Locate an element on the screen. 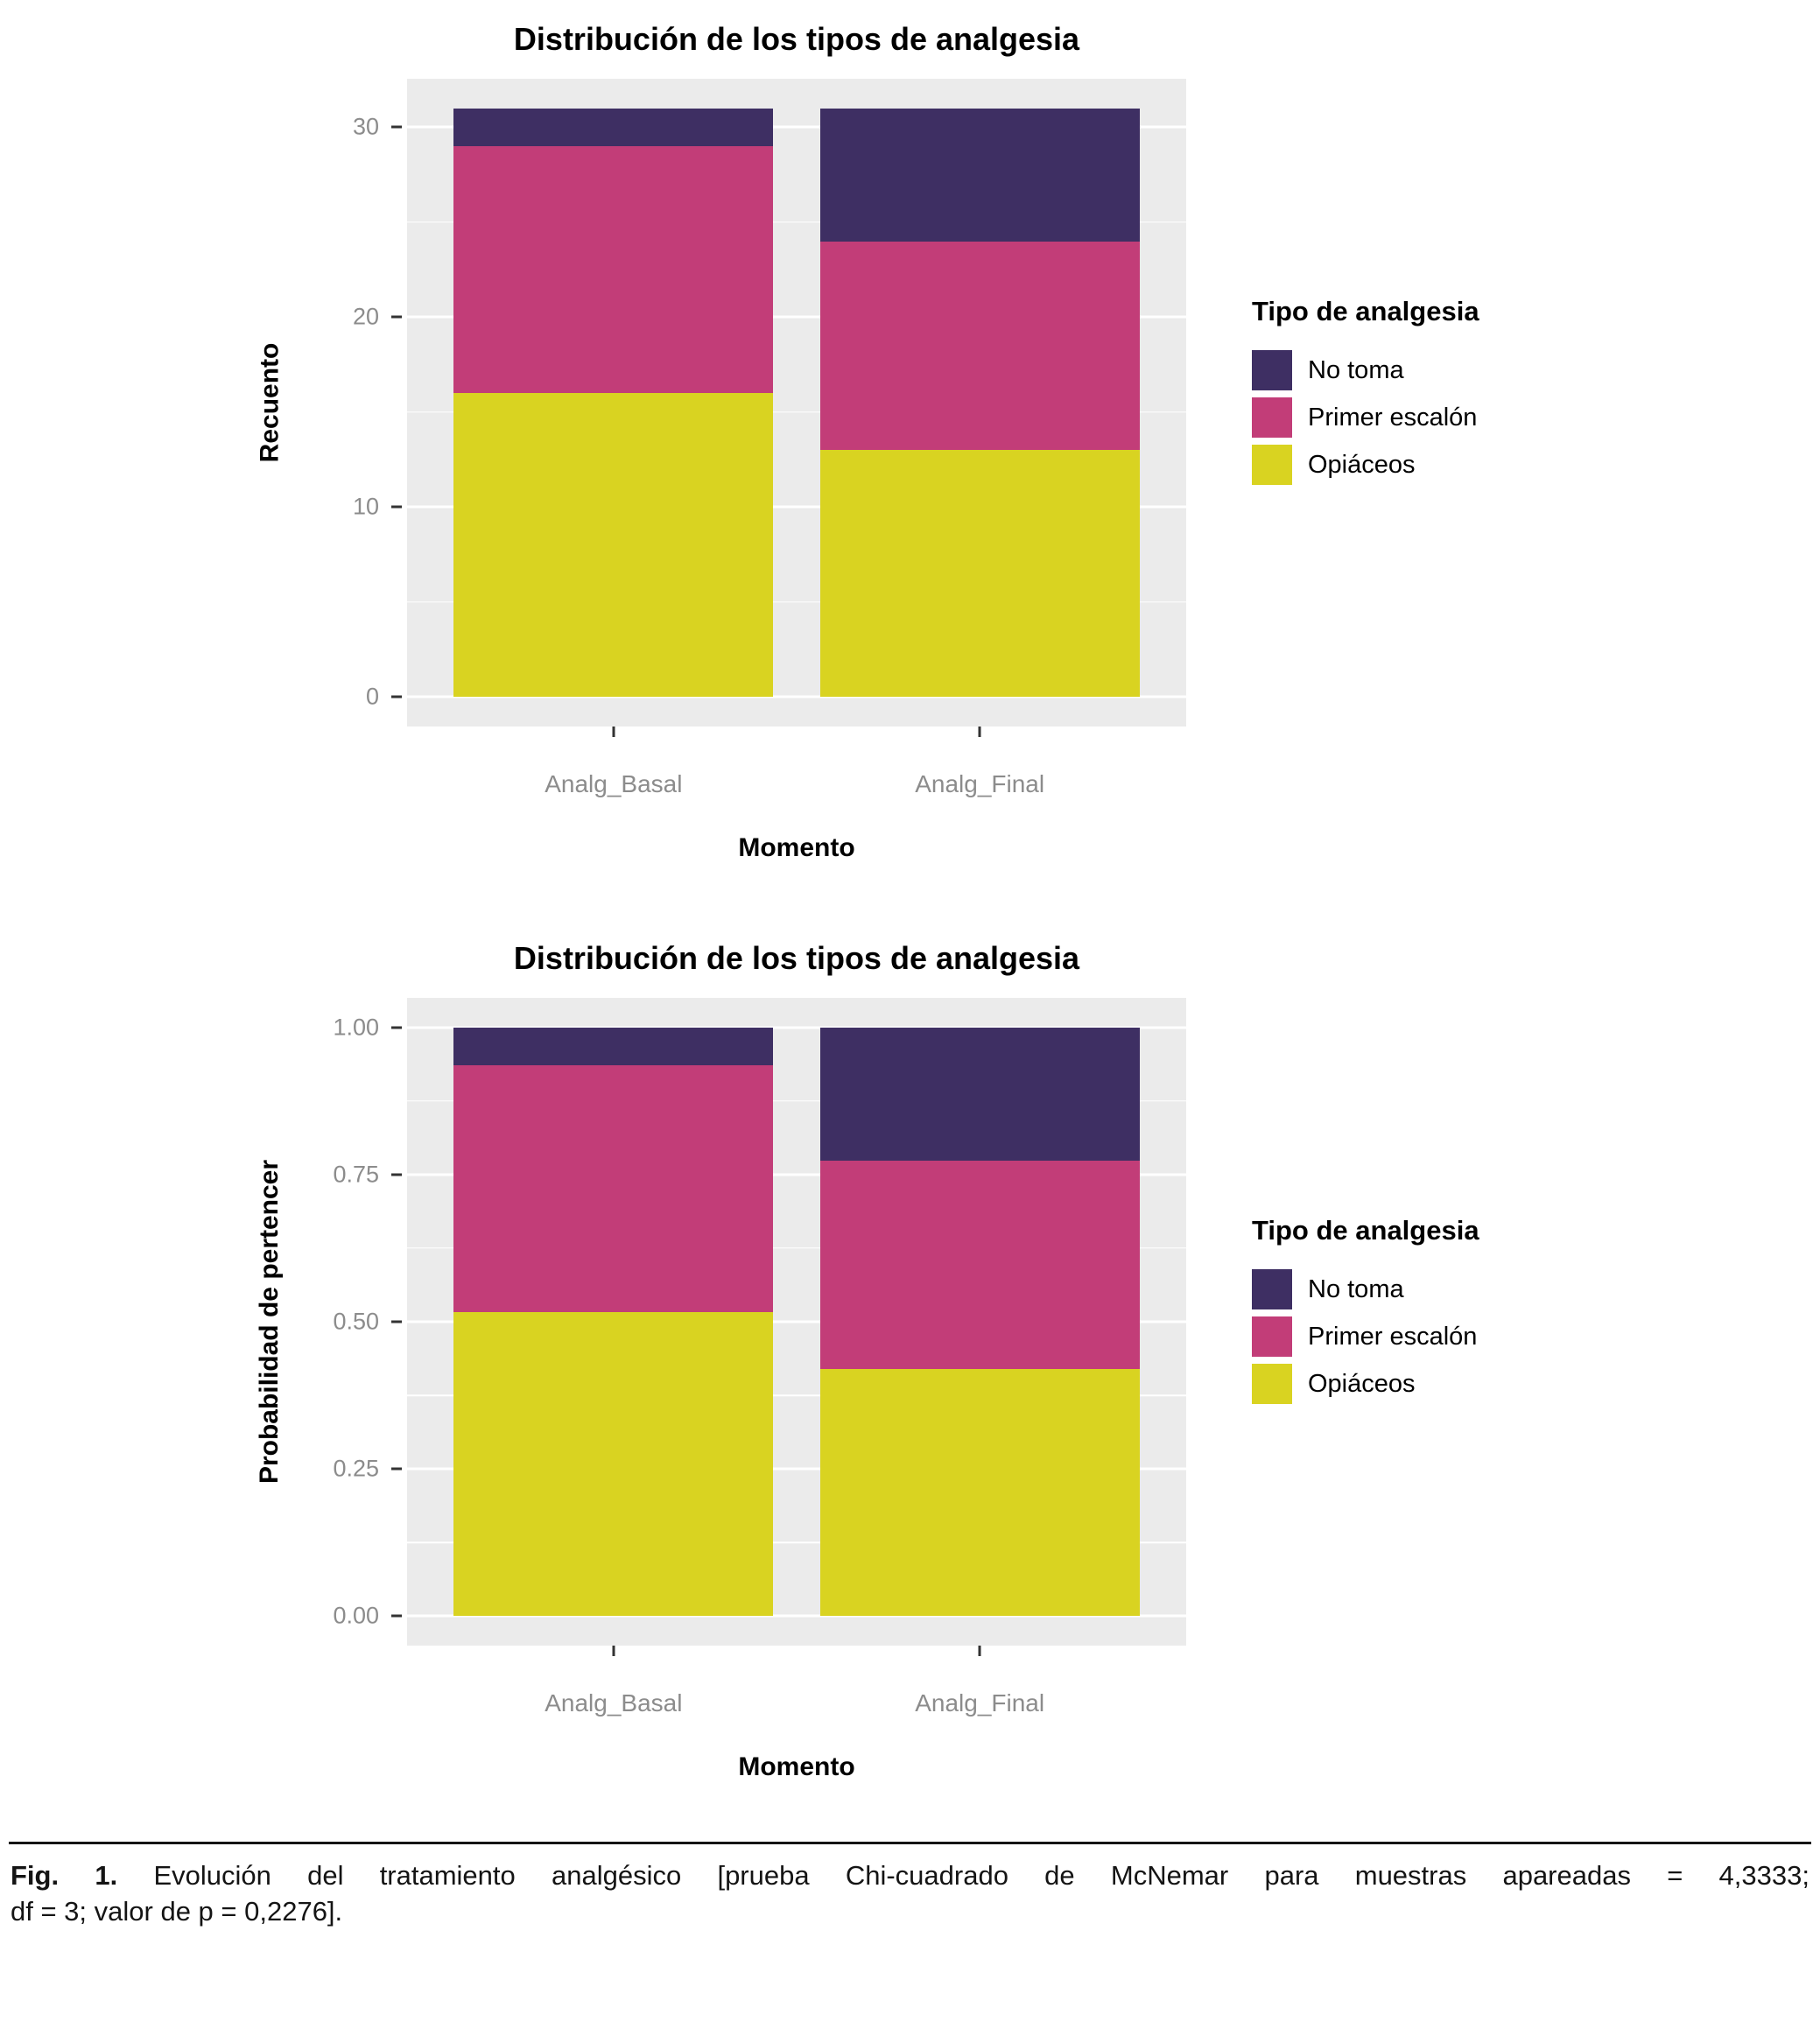  y-tick-label: 10 is located at coordinates (365, 507).